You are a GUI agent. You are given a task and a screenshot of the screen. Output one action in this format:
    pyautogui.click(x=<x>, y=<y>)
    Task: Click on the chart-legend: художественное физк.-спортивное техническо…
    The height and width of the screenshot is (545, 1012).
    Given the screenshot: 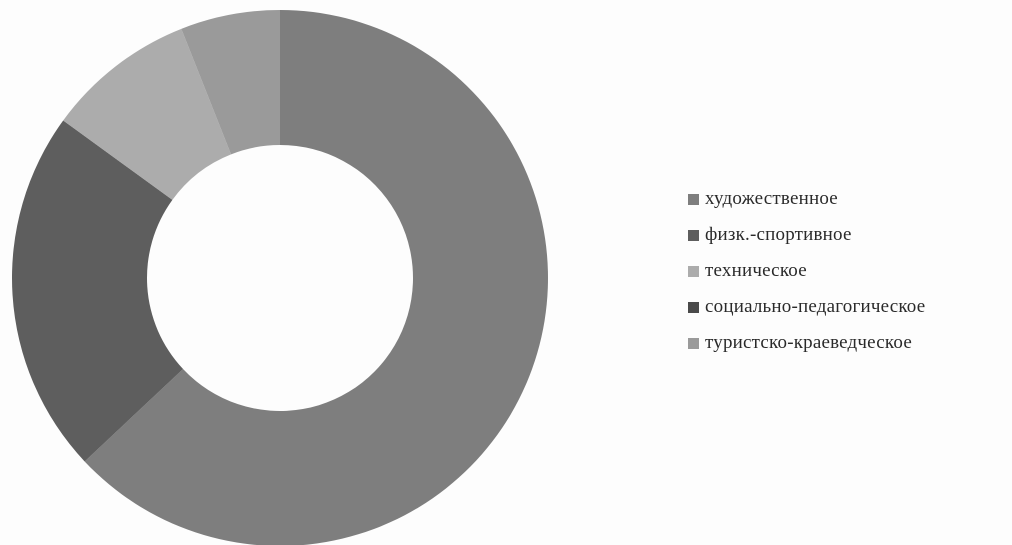 What is the action you would take?
    pyautogui.click(x=806, y=279)
    